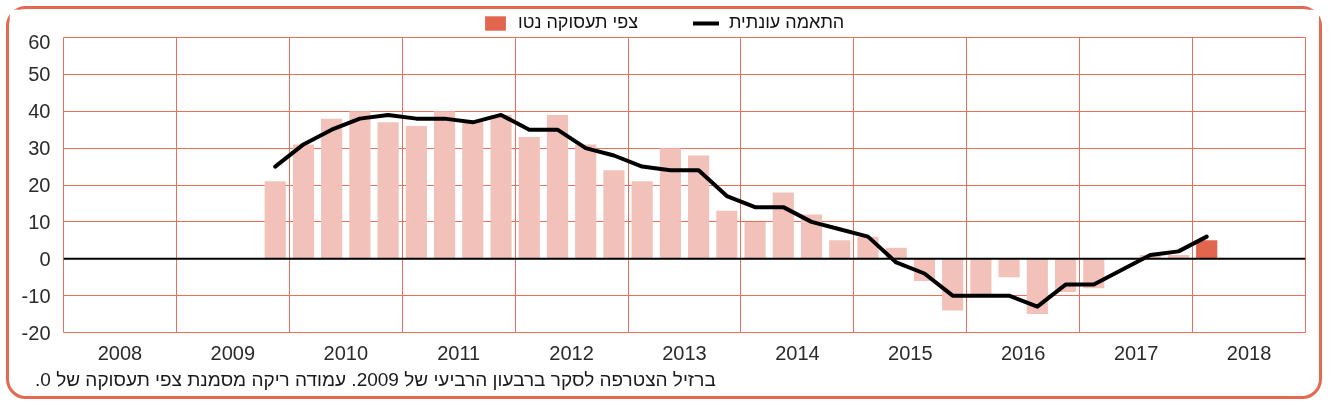  I want to click on x-tick-label: 2008, so click(120, 352).